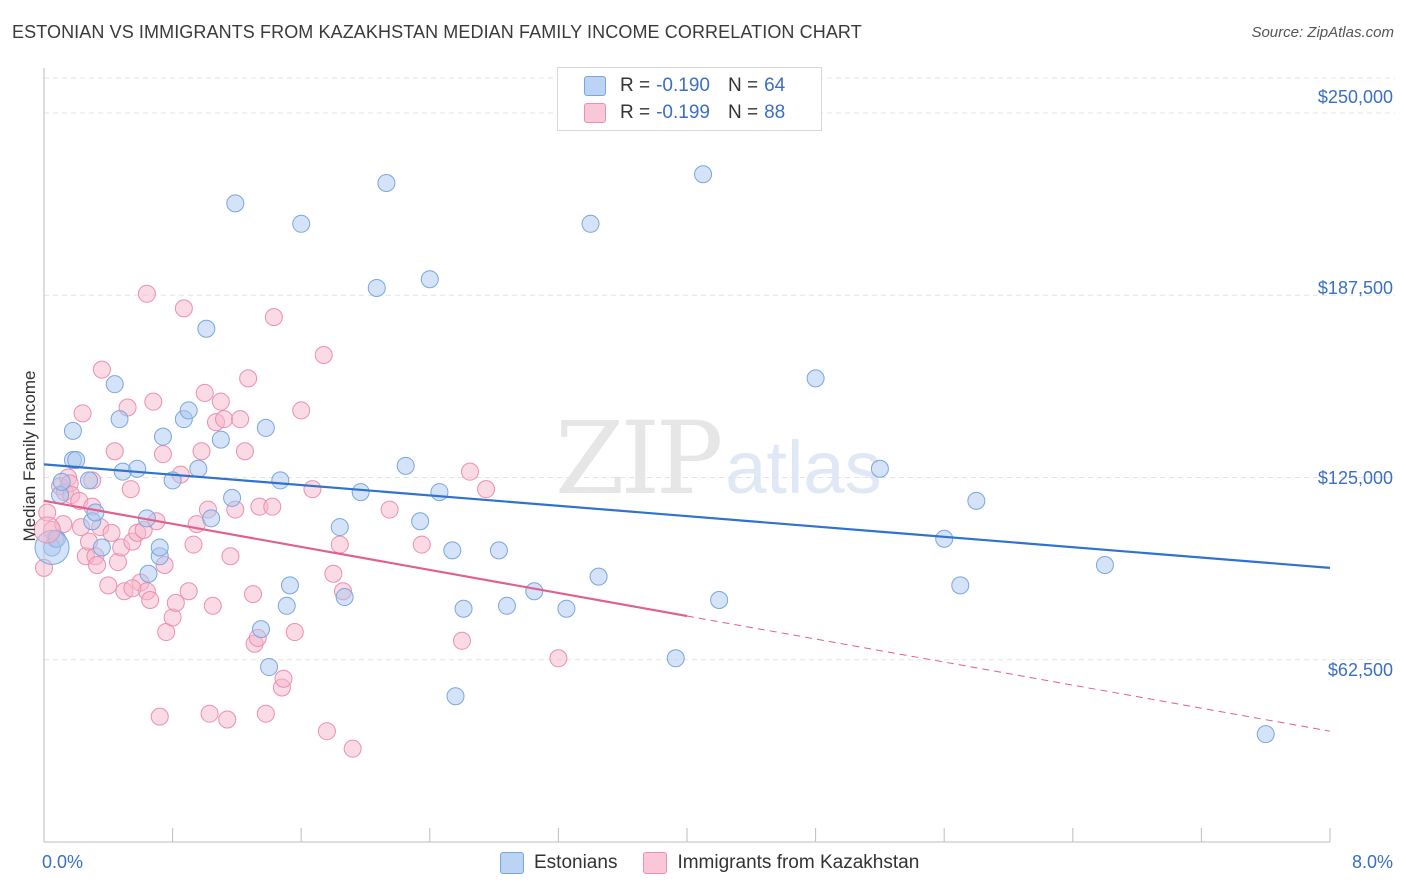  I want to click on kazakhstan-trend-extension, so click(1008, 673).